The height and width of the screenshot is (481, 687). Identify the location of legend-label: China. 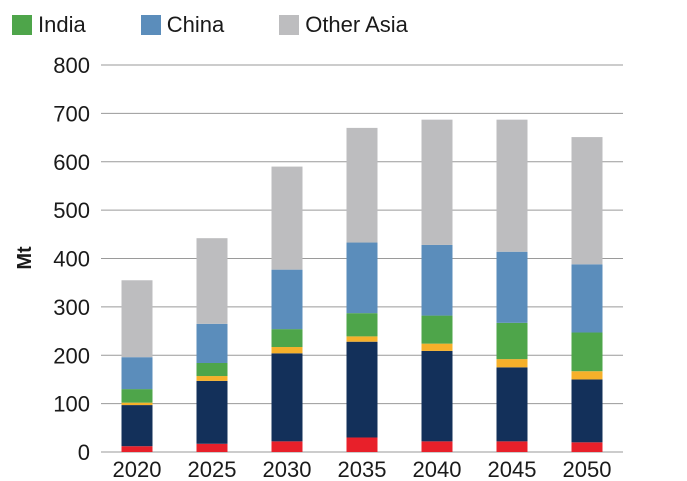
(195, 24).